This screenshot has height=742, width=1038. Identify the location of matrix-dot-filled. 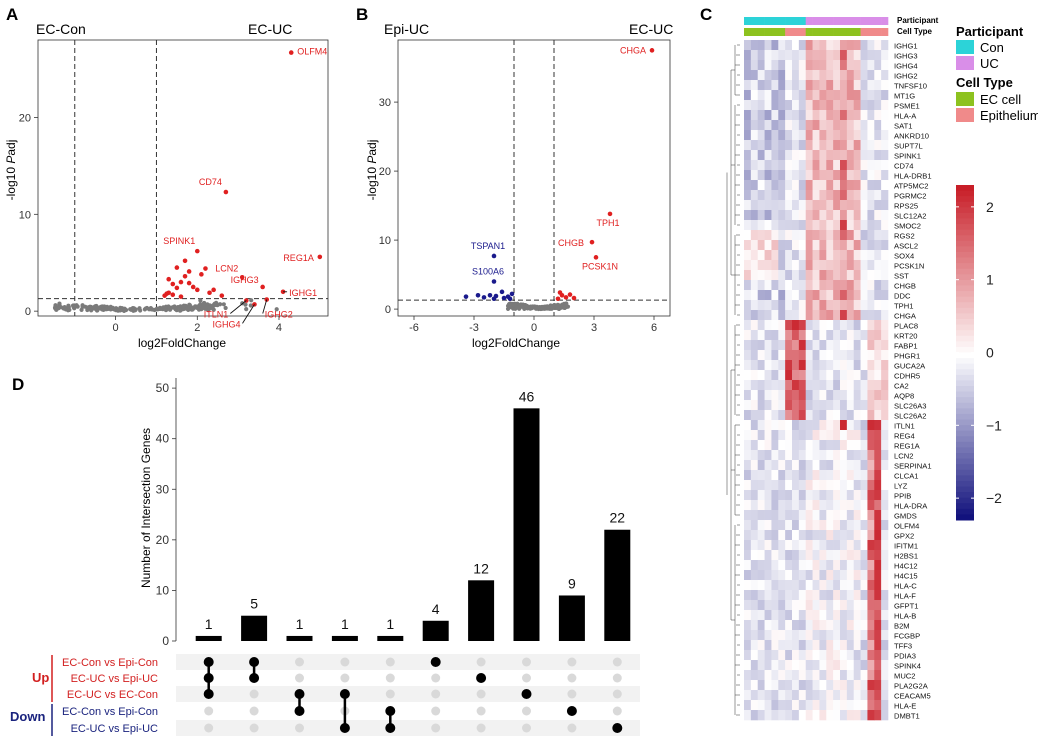
(526, 694).